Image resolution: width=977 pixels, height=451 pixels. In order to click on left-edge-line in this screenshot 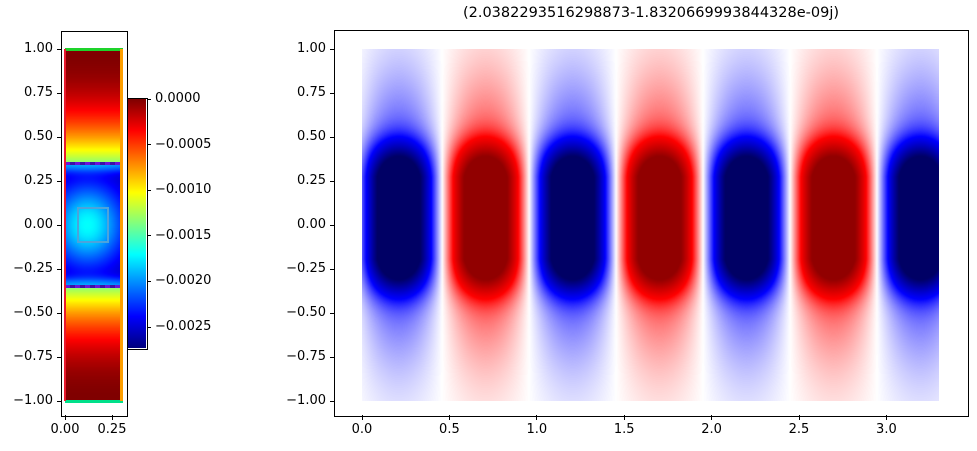, I will do `click(65, 225)`.